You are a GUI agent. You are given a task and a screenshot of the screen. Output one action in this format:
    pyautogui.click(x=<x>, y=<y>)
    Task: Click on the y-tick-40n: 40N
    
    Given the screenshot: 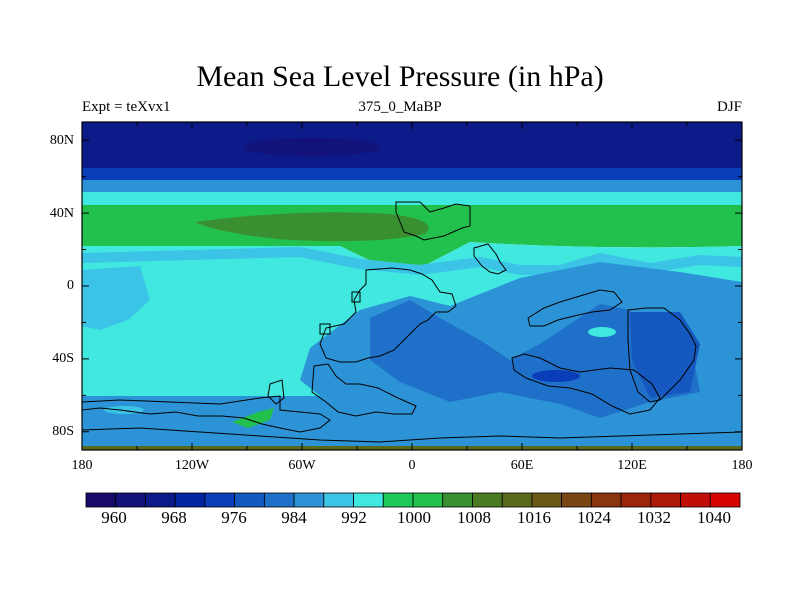 What is the action you would take?
    pyautogui.click(x=61, y=213)
    